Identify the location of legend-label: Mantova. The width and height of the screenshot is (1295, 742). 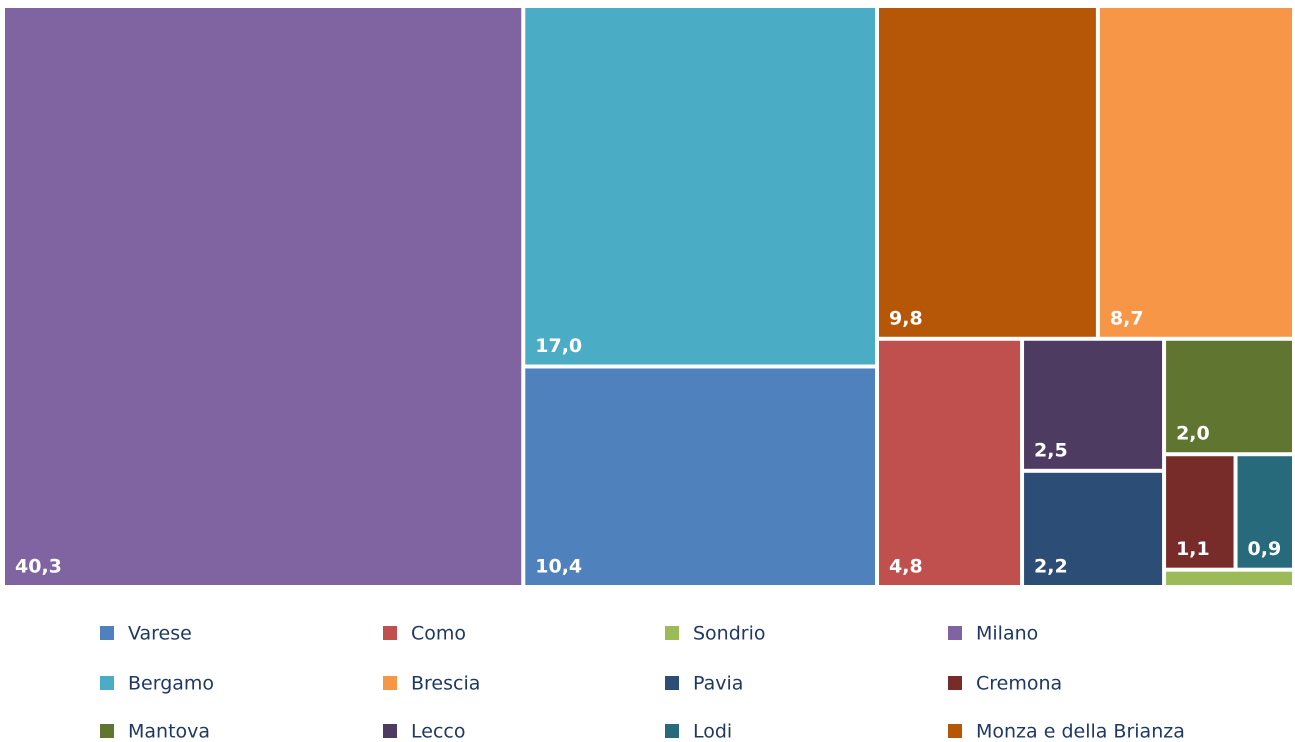
(169, 731).